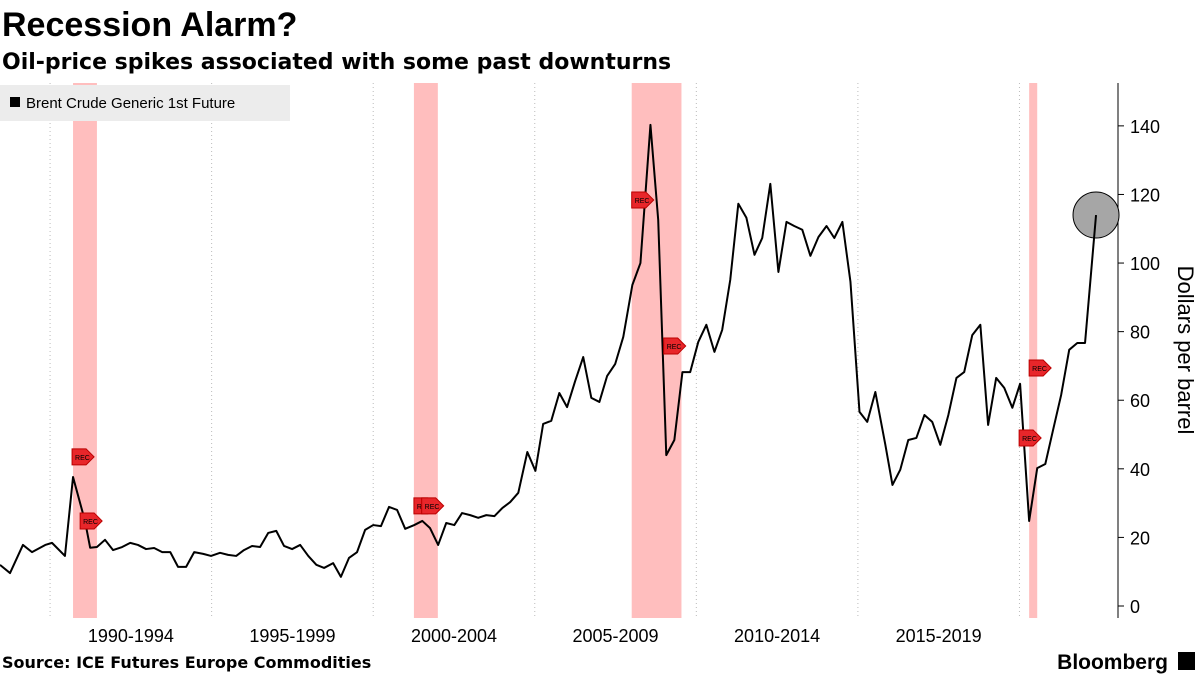  I want to click on y-tick-label: 40, so click(1140, 470).